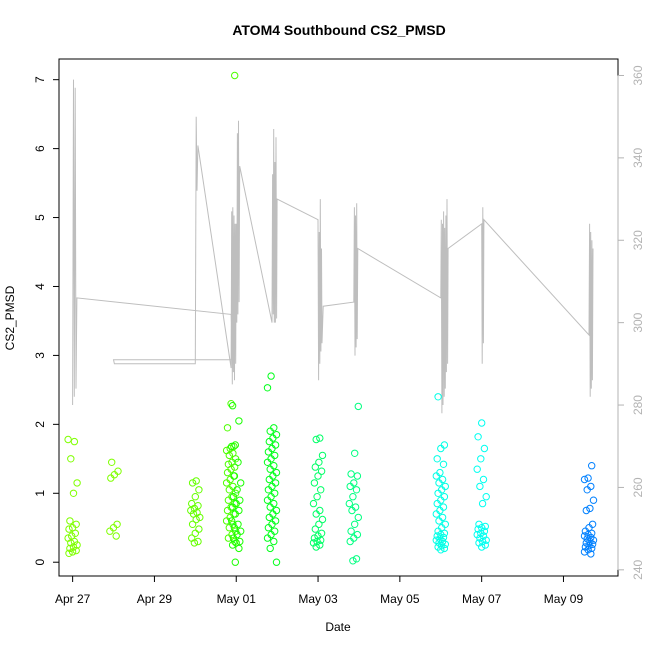  Describe the element at coordinates (40, 148) in the screenshot. I see `y-tick-label: 6` at that location.